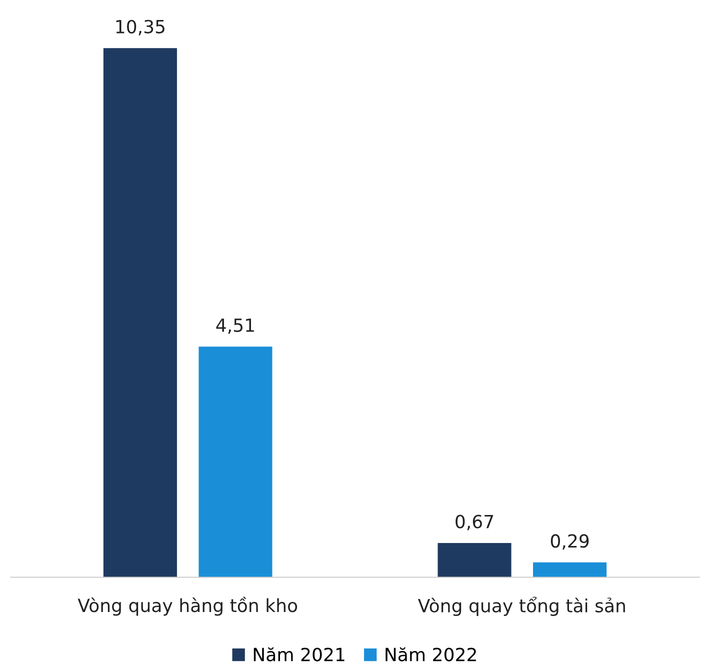 The height and width of the screenshot is (672, 710). What do you see at coordinates (188, 606) in the screenshot?
I see `x-tick-label: Vòng quay hàng tồn kho` at bounding box center [188, 606].